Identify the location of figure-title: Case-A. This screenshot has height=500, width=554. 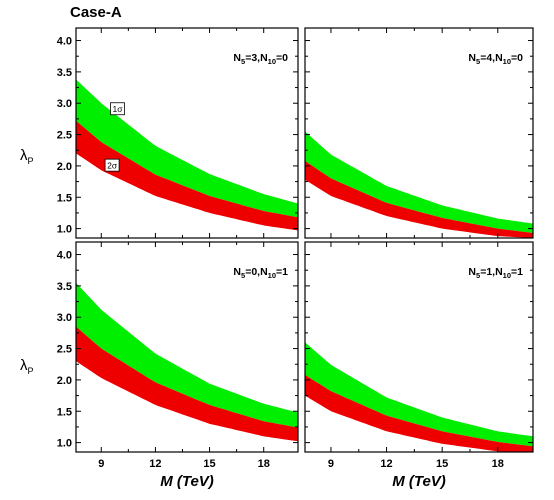
(96, 12).